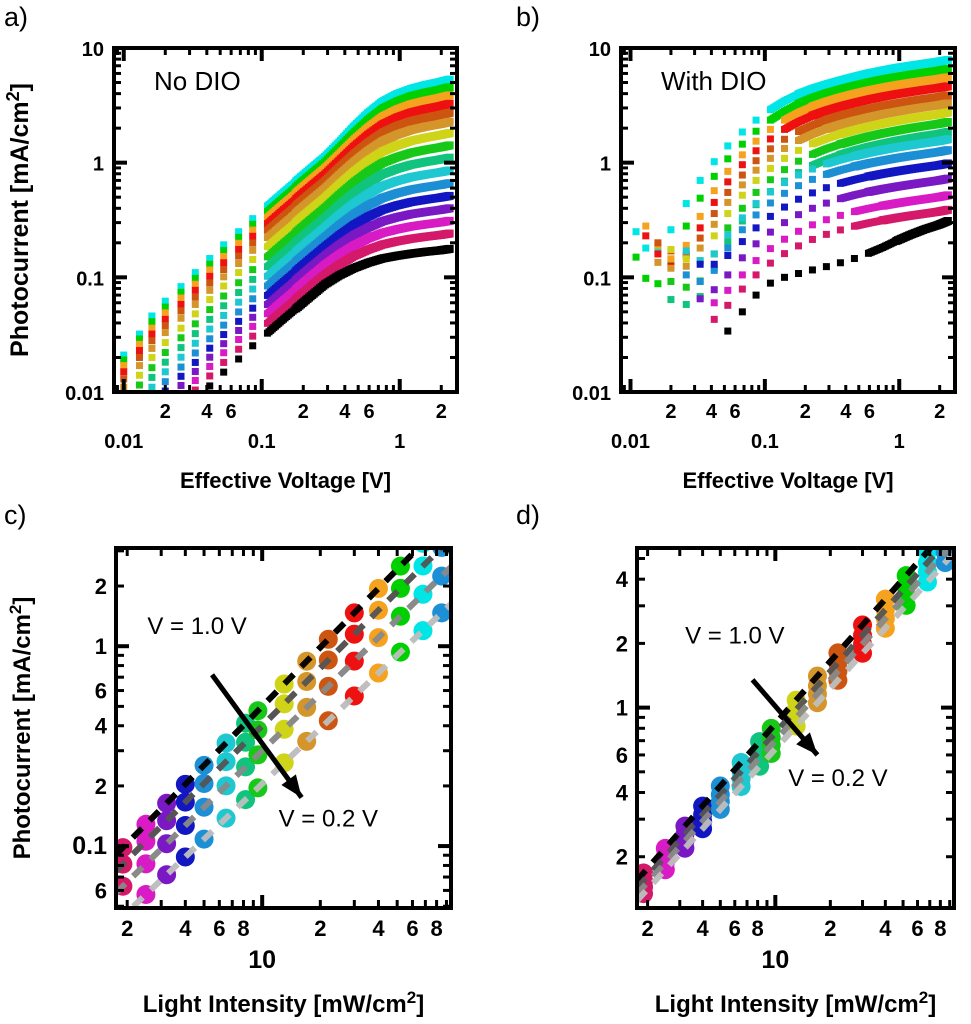 The image size is (971, 1024). What do you see at coordinates (528, 515) in the screenshot?
I see `panel-label-d: d)` at bounding box center [528, 515].